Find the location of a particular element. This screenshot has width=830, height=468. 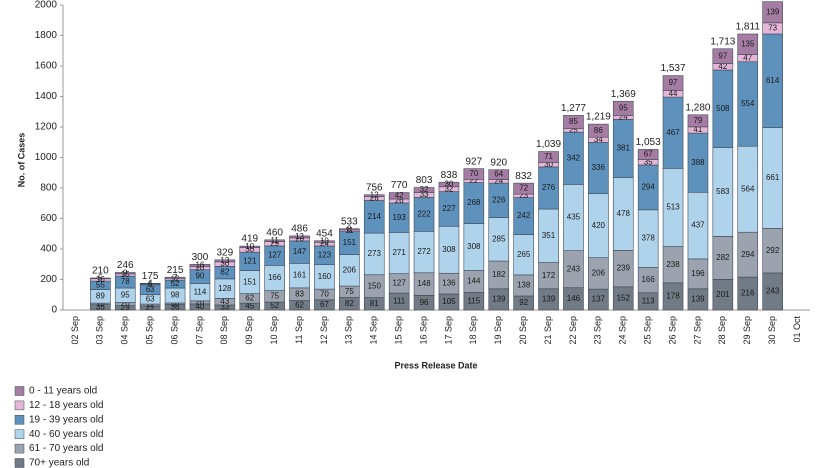

segment-label: 196 is located at coordinates (698, 273).